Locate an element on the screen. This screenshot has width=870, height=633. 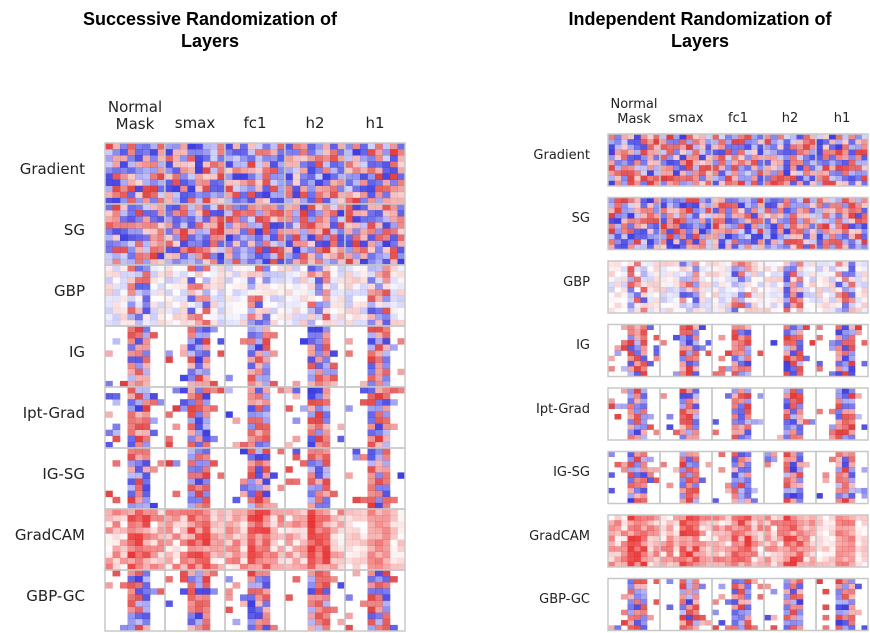
row-label: Gradient is located at coordinates (52, 169).